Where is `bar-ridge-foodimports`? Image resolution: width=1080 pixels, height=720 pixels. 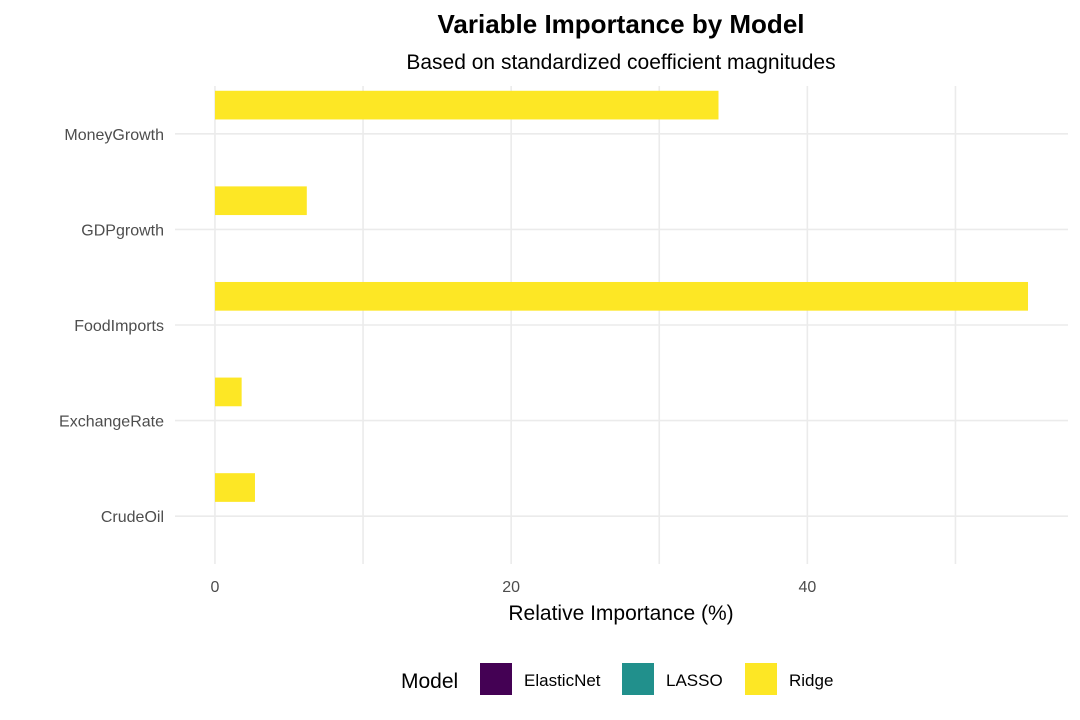 bar-ridge-foodimports is located at coordinates (621, 296).